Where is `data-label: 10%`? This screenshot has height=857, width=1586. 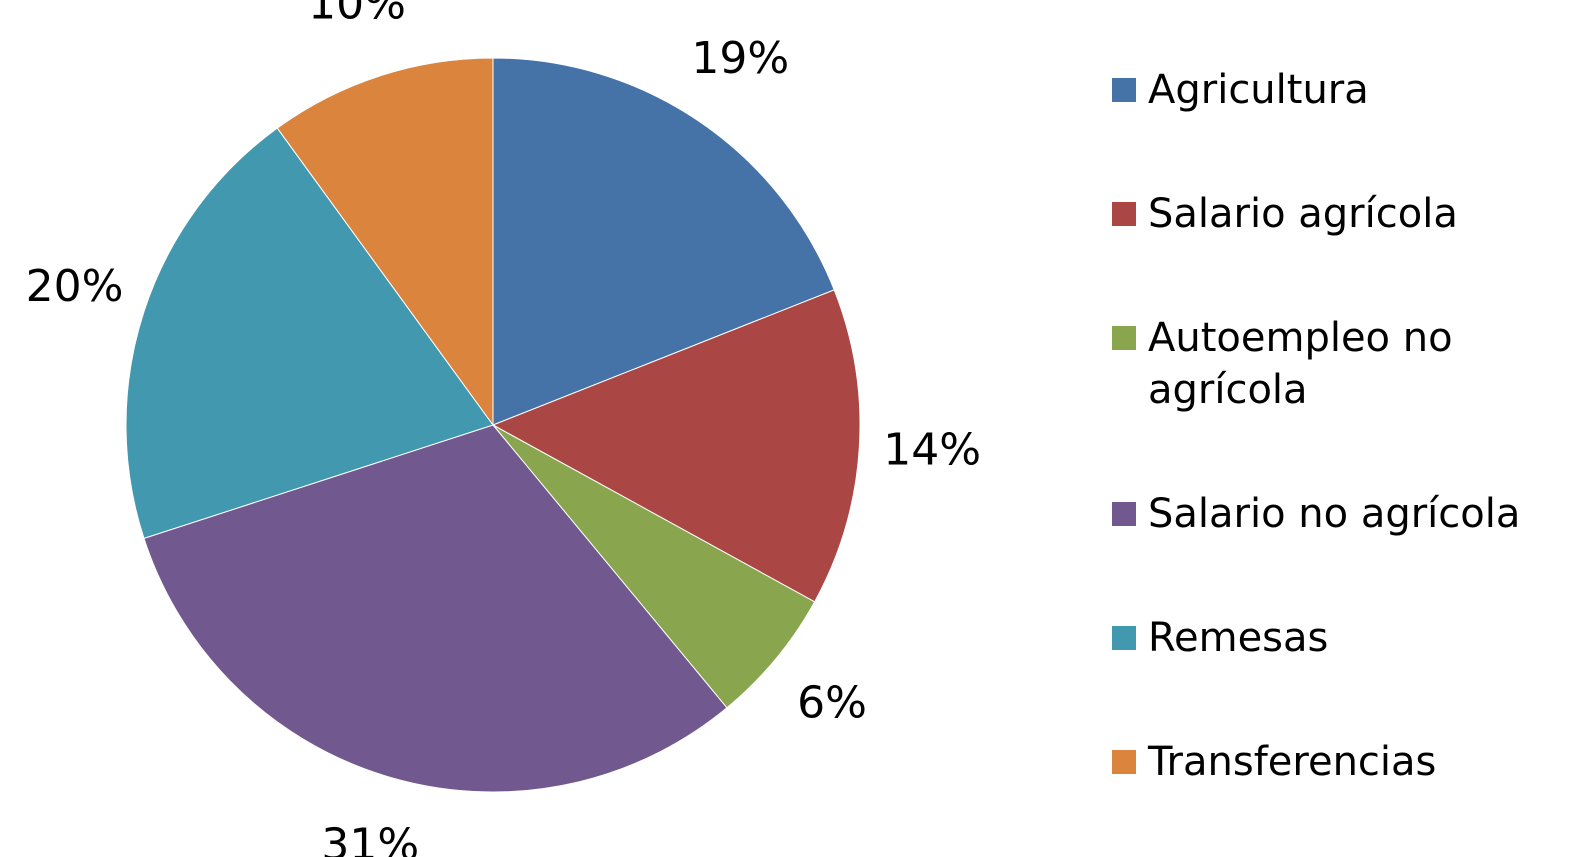 data-label: 10% is located at coordinates (357, 15).